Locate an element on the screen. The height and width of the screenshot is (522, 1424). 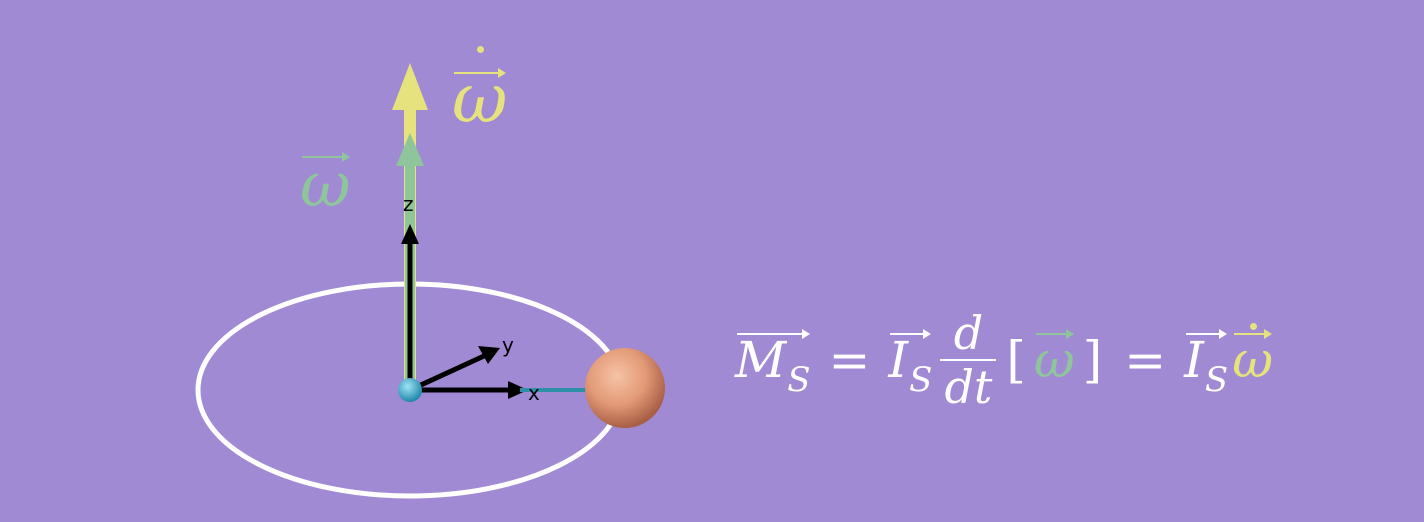
omega-vector-label: ω is located at coordinates (325, 184).